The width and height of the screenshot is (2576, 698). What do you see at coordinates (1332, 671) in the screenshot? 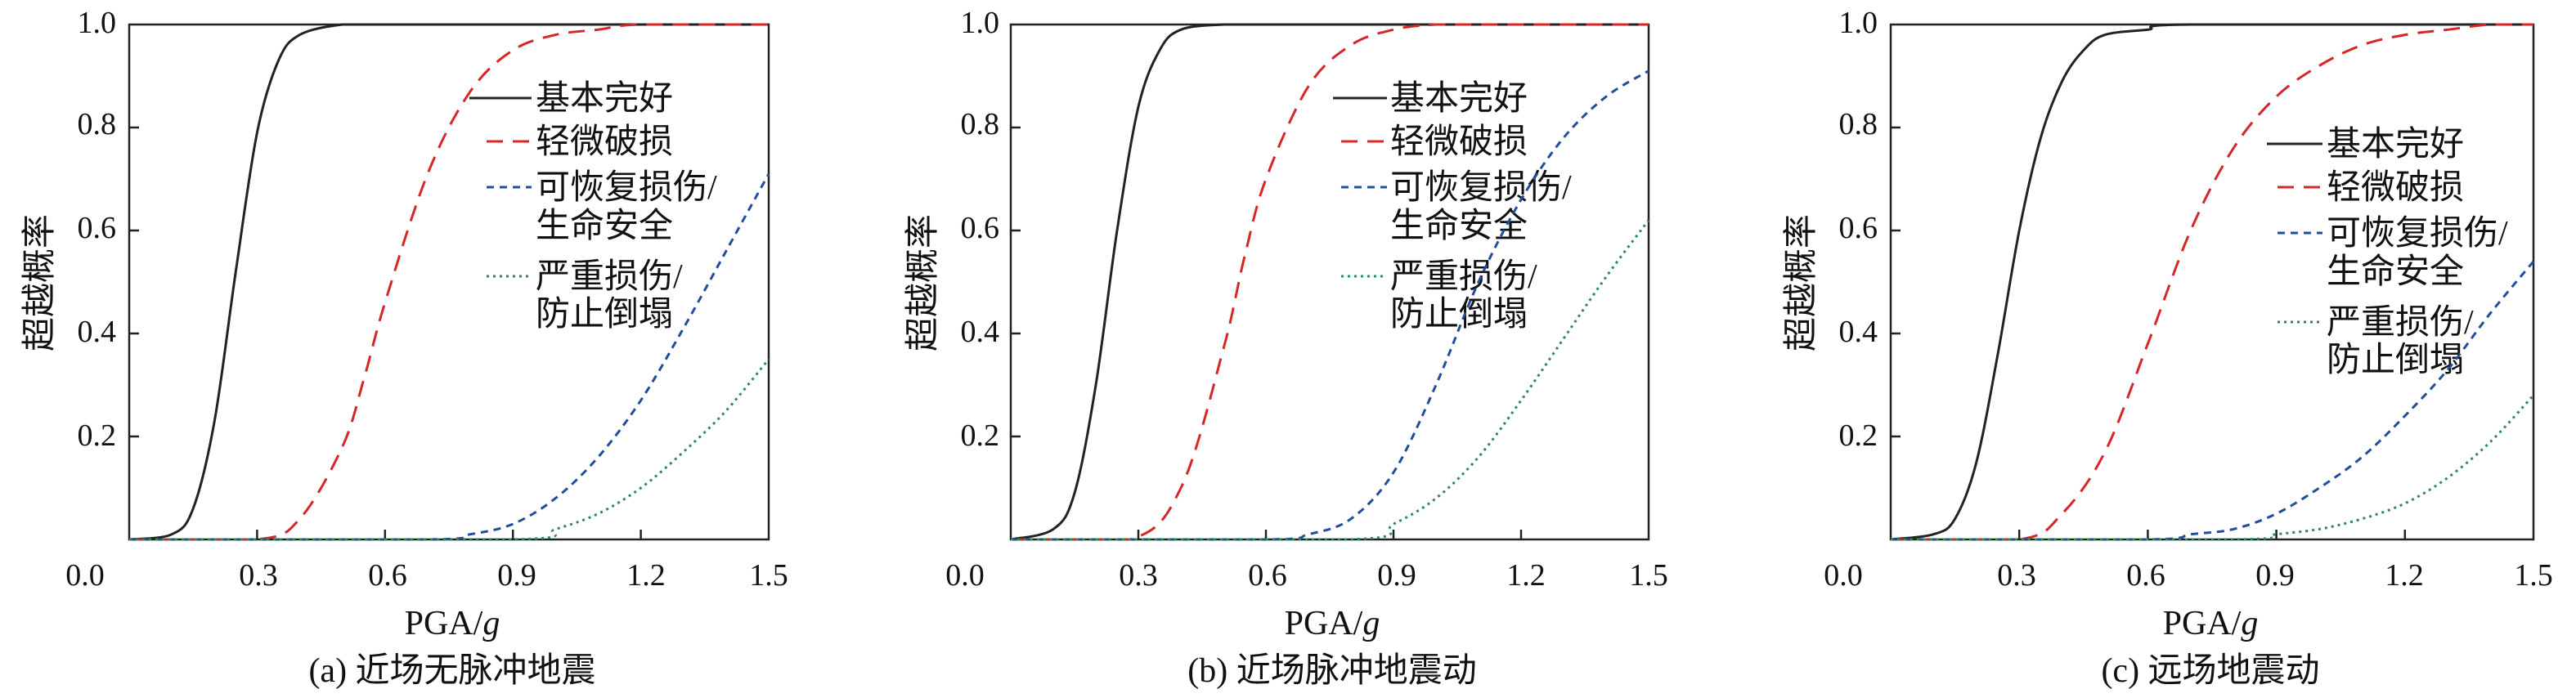
I see `panel-caption: (b) 近场脉冲地震动` at bounding box center [1332, 671].